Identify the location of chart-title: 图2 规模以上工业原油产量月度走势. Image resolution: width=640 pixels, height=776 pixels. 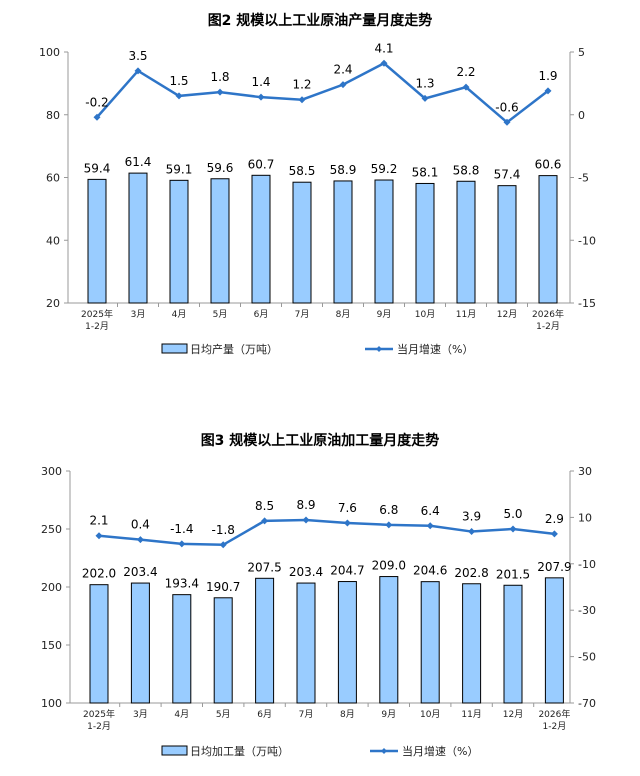
(320, 20).